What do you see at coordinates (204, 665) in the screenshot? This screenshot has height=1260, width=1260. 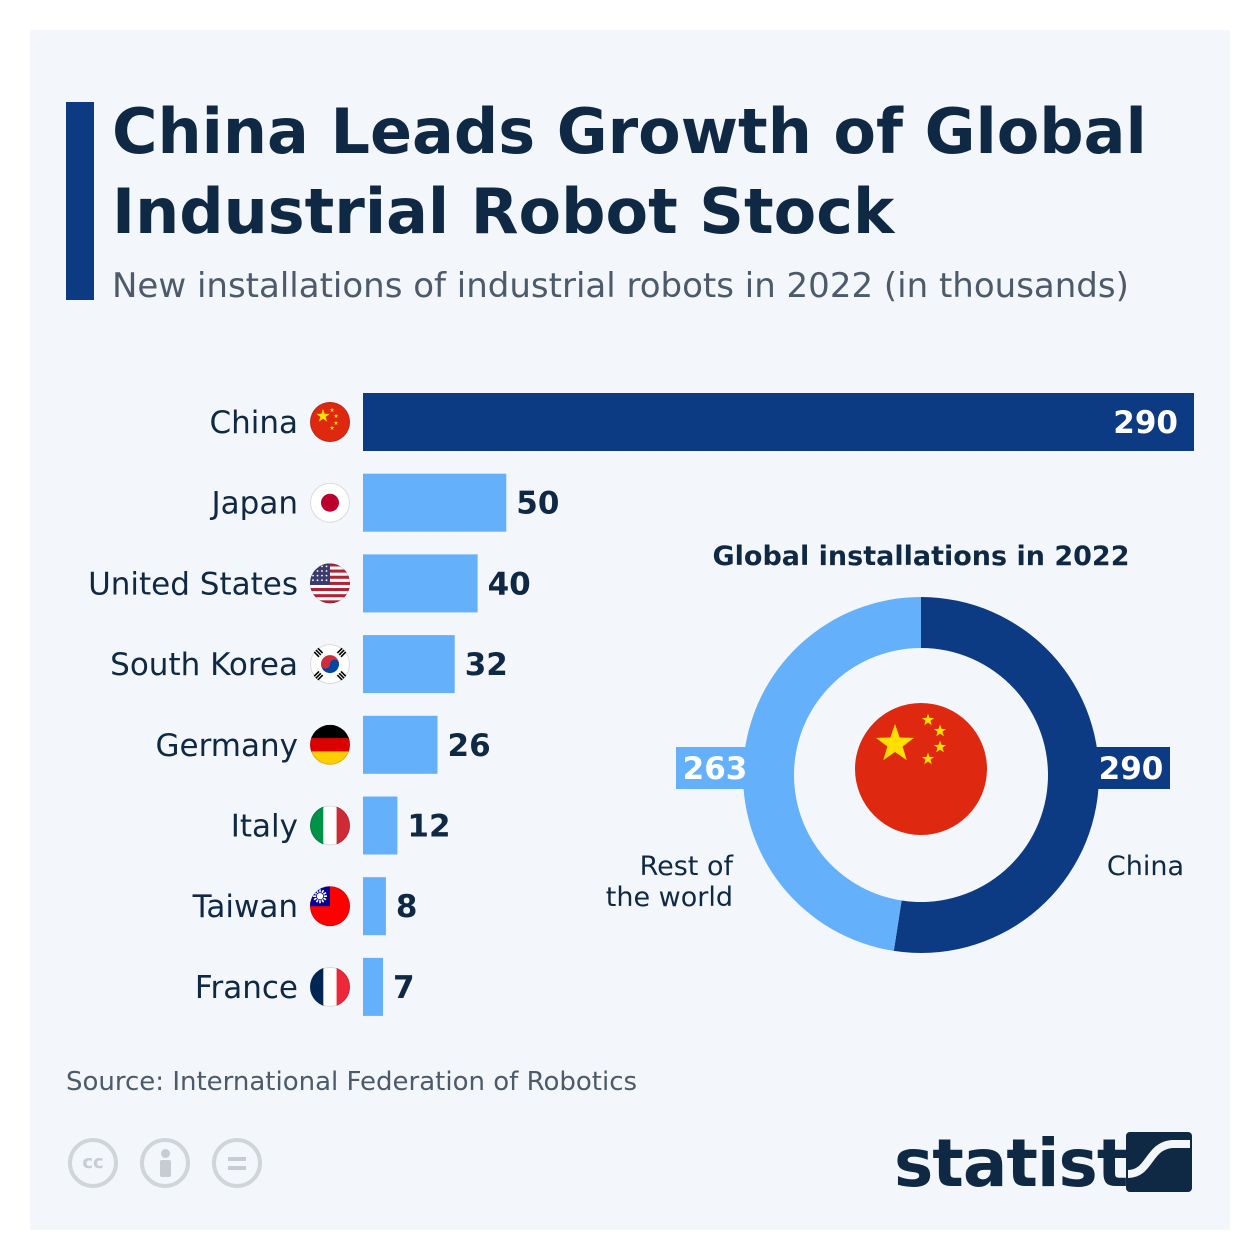 I see `category-label: South Korea` at bounding box center [204, 665].